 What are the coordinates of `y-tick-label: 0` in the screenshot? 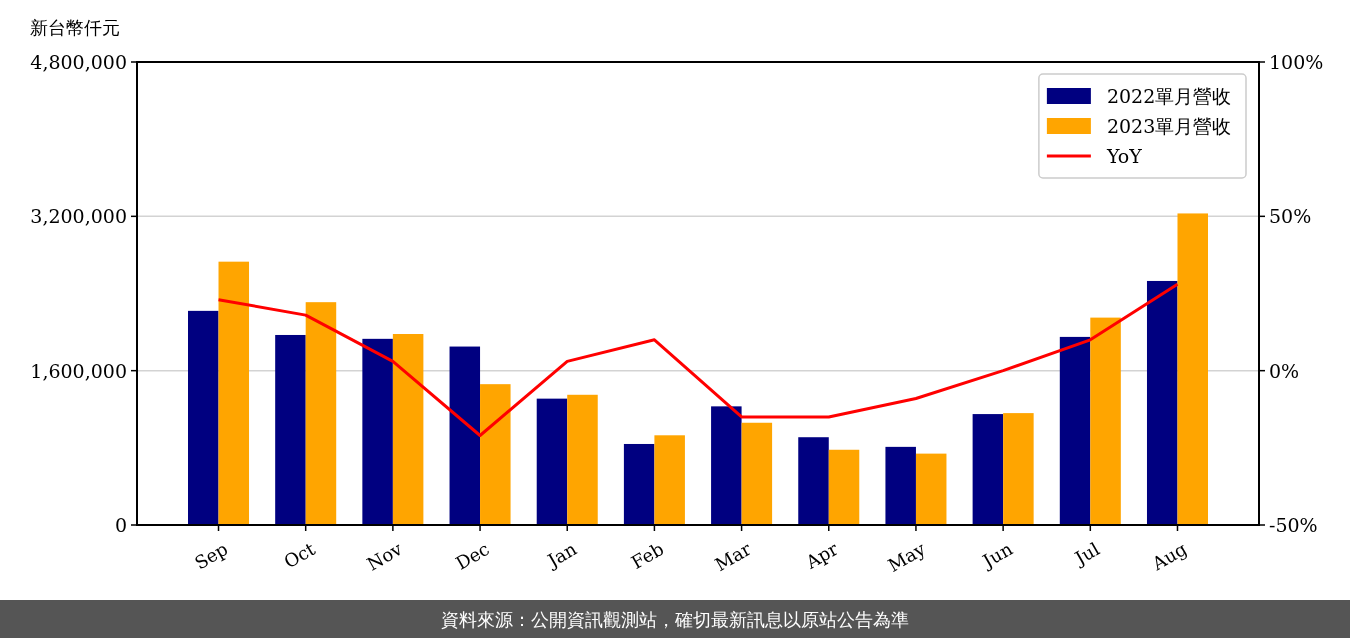 It's located at (120, 525).